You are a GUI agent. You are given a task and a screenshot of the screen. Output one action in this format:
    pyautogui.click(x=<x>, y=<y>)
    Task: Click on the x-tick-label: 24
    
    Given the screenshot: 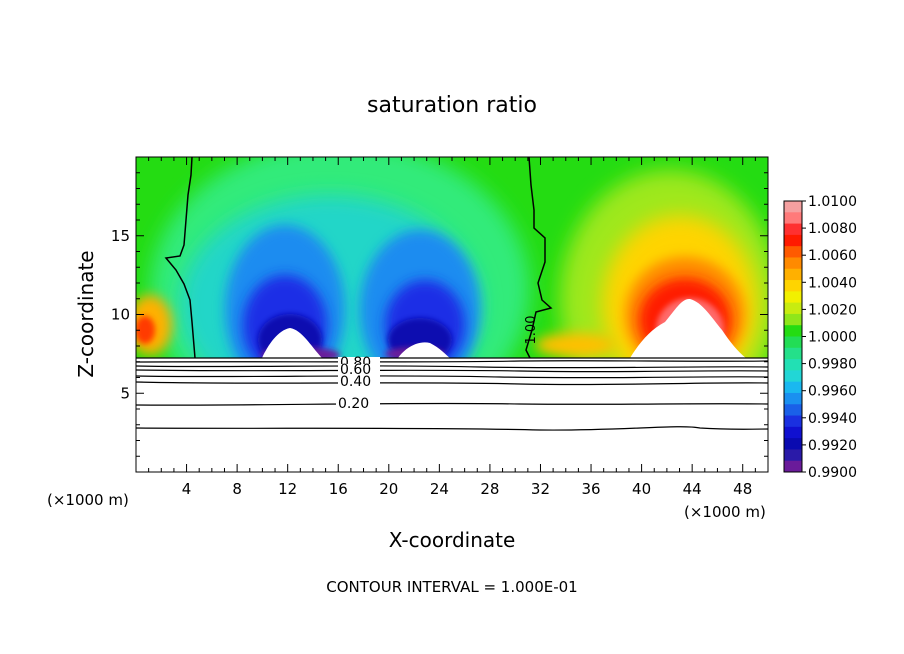 What is the action you would take?
    pyautogui.click(x=439, y=489)
    